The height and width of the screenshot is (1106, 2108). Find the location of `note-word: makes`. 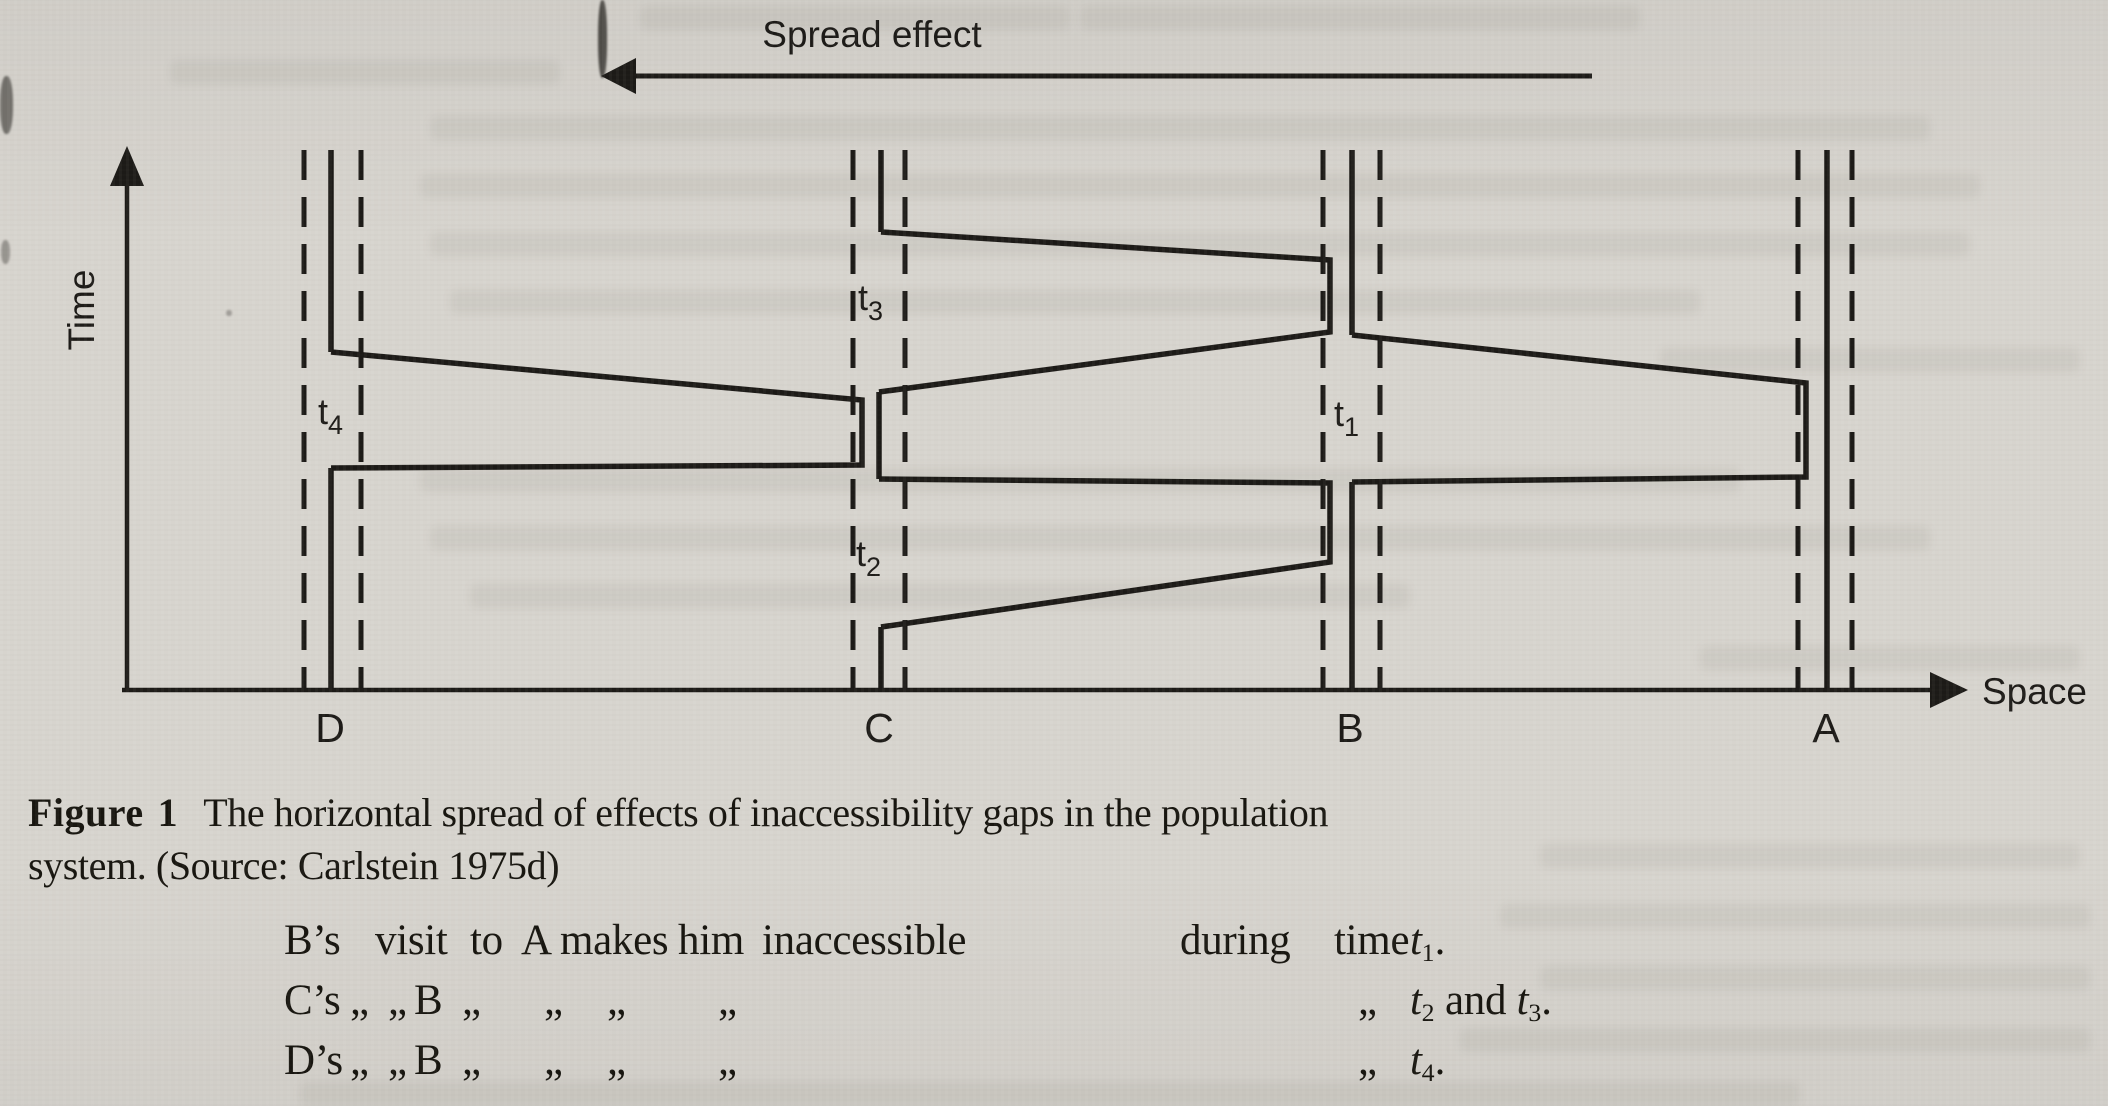

note-word: makes is located at coordinates (614, 940).